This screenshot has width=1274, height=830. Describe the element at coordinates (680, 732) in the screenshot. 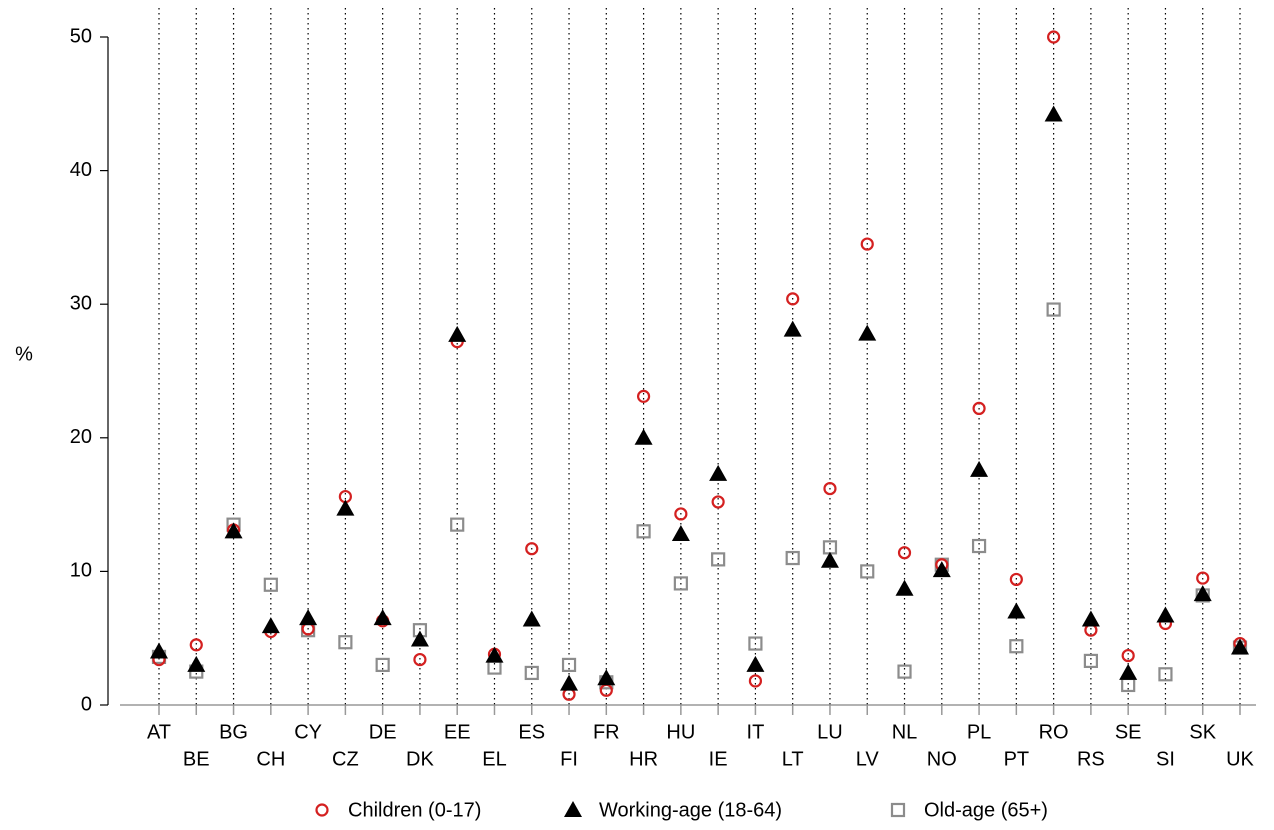

I see `x-tick-label: HU` at that location.